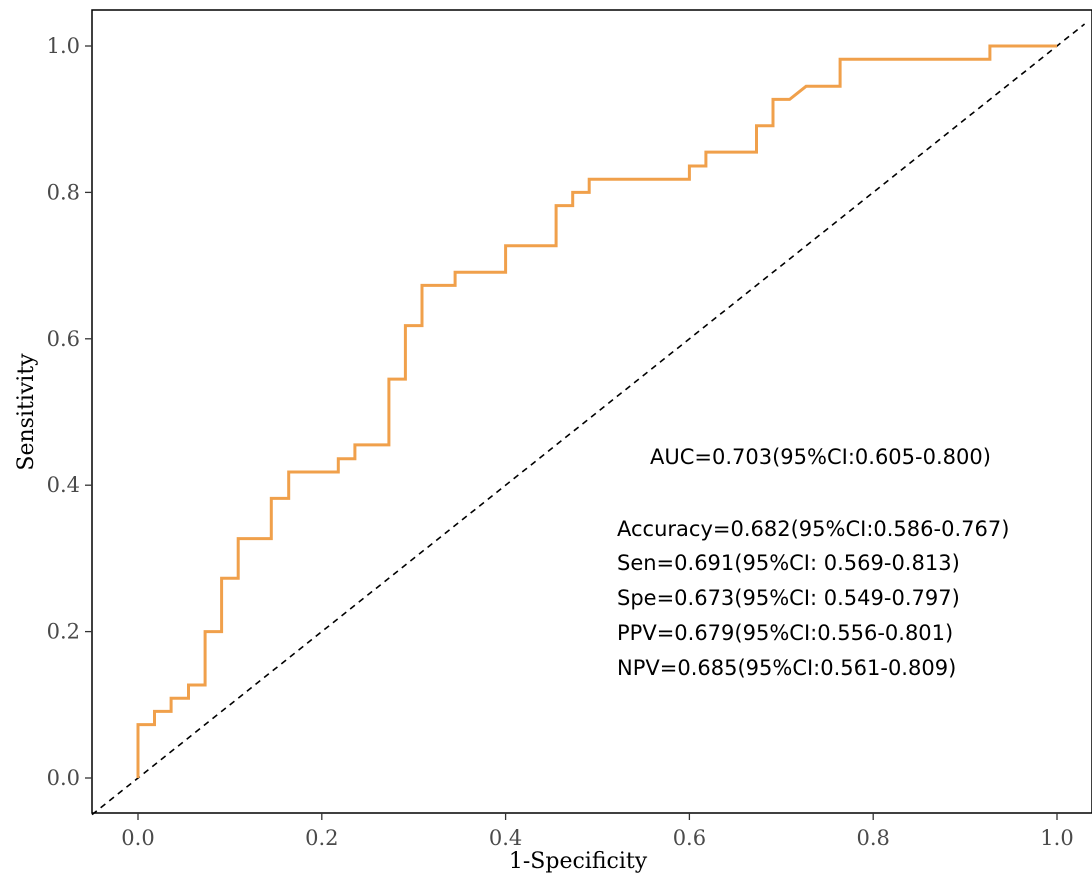 This screenshot has width=1092, height=879. I want to click on y-axis-title: Sensitivity, so click(26, 412).